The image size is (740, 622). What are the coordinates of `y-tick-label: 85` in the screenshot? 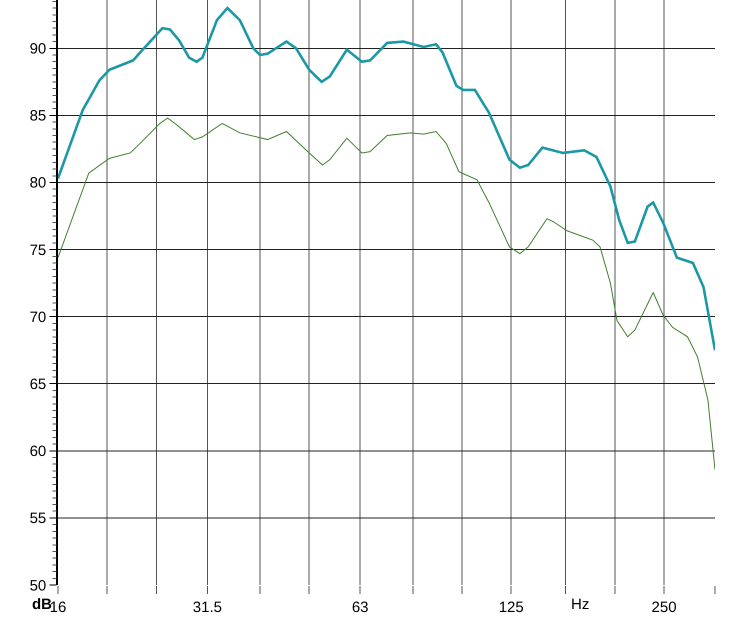 It's located at (38, 116).